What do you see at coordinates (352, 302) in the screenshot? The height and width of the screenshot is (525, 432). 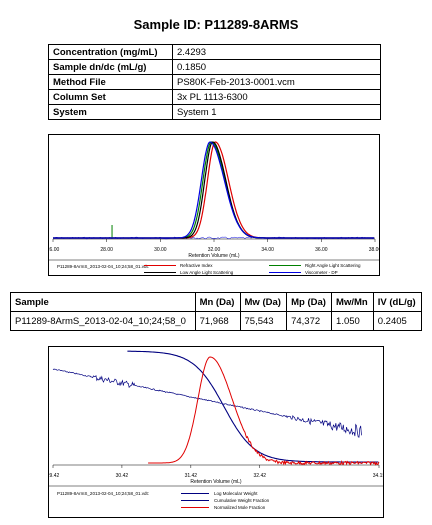 I see `results-column-header: Mw/Mn` at bounding box center [352, 302].